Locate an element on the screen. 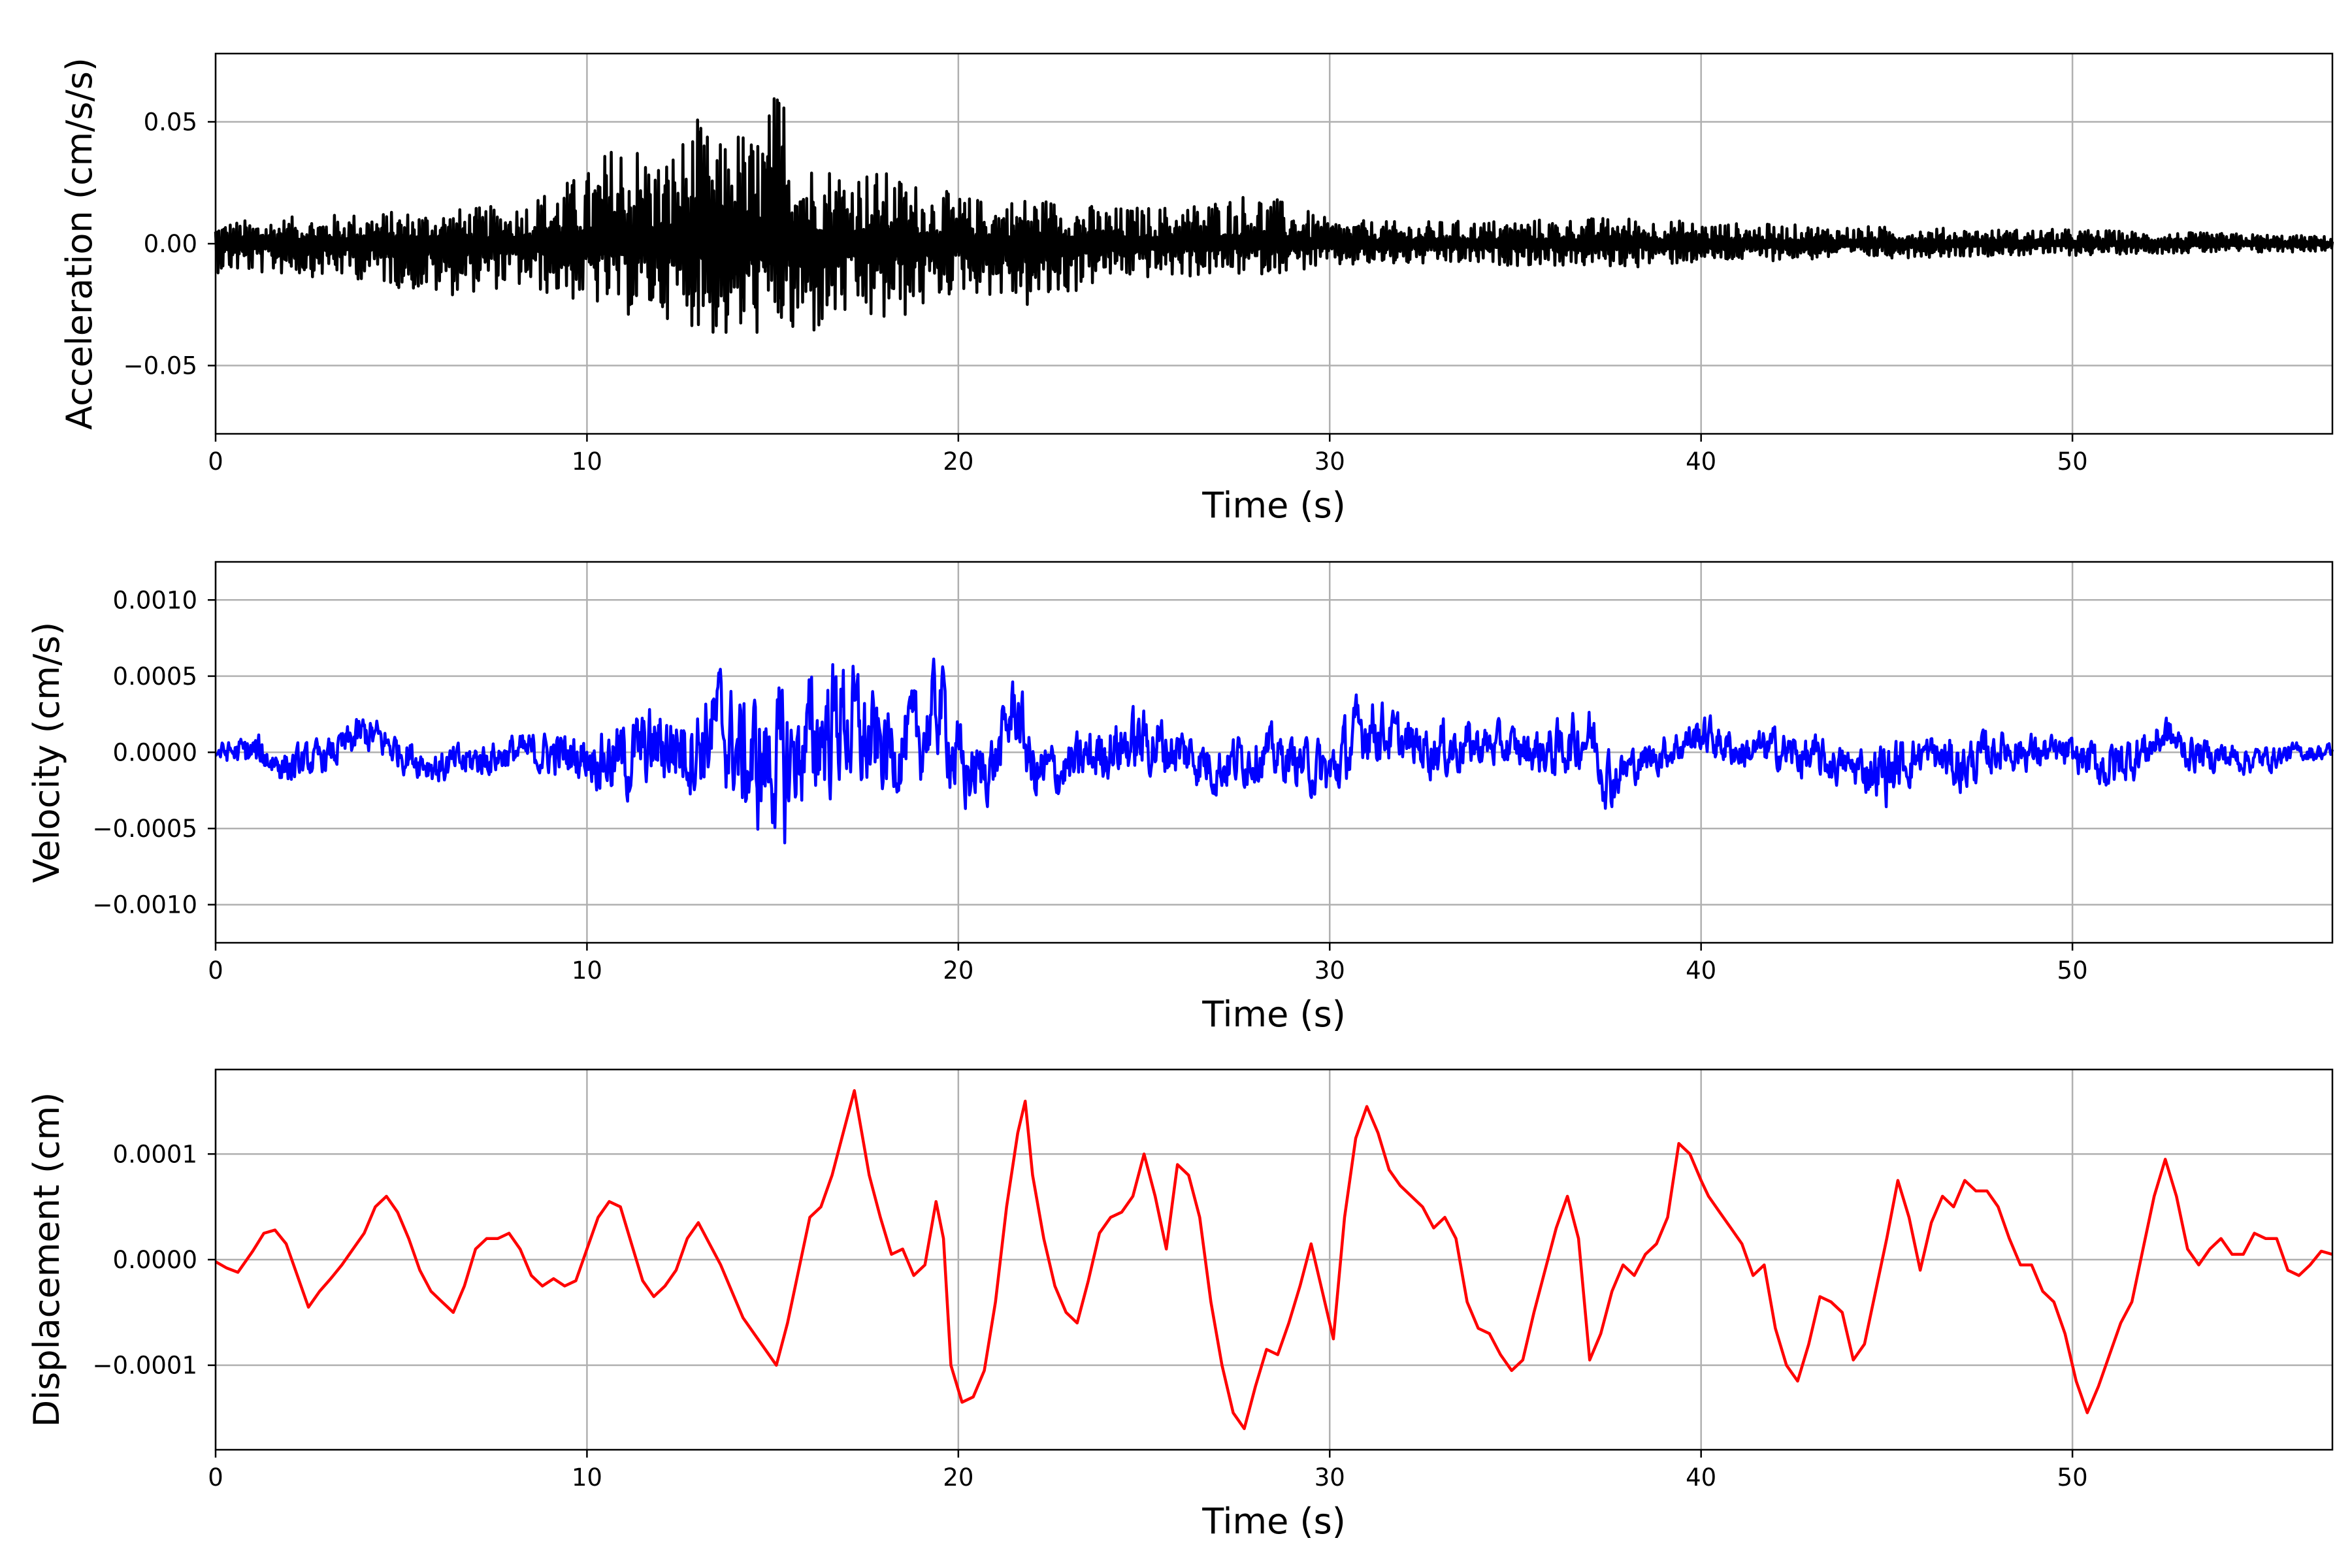 The width and height of the screenshot is (2352, 1568). velocity-xtick-label-1: 10 is located at coordinates (587, 970).